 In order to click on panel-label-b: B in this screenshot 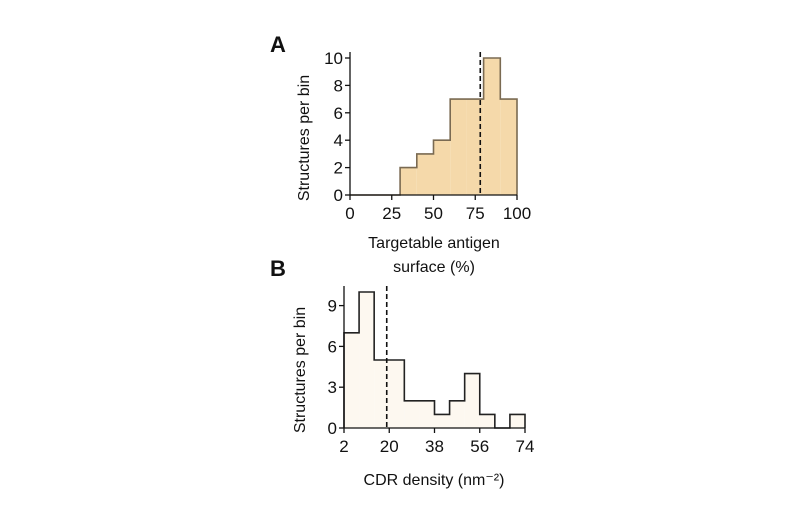, I will do `click(278, 268)`.